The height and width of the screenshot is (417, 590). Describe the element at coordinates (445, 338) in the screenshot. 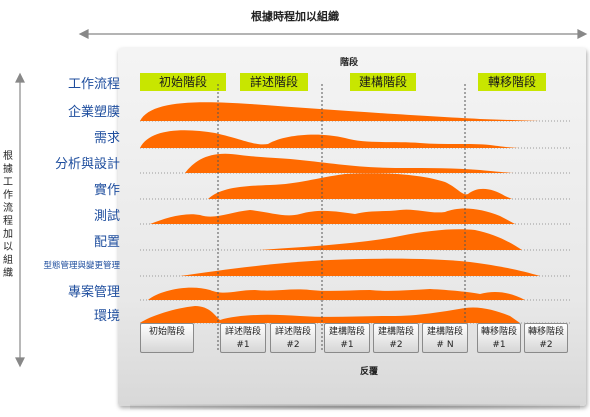

I see `iteration-construction-n: 建構階段 # N` at that location.